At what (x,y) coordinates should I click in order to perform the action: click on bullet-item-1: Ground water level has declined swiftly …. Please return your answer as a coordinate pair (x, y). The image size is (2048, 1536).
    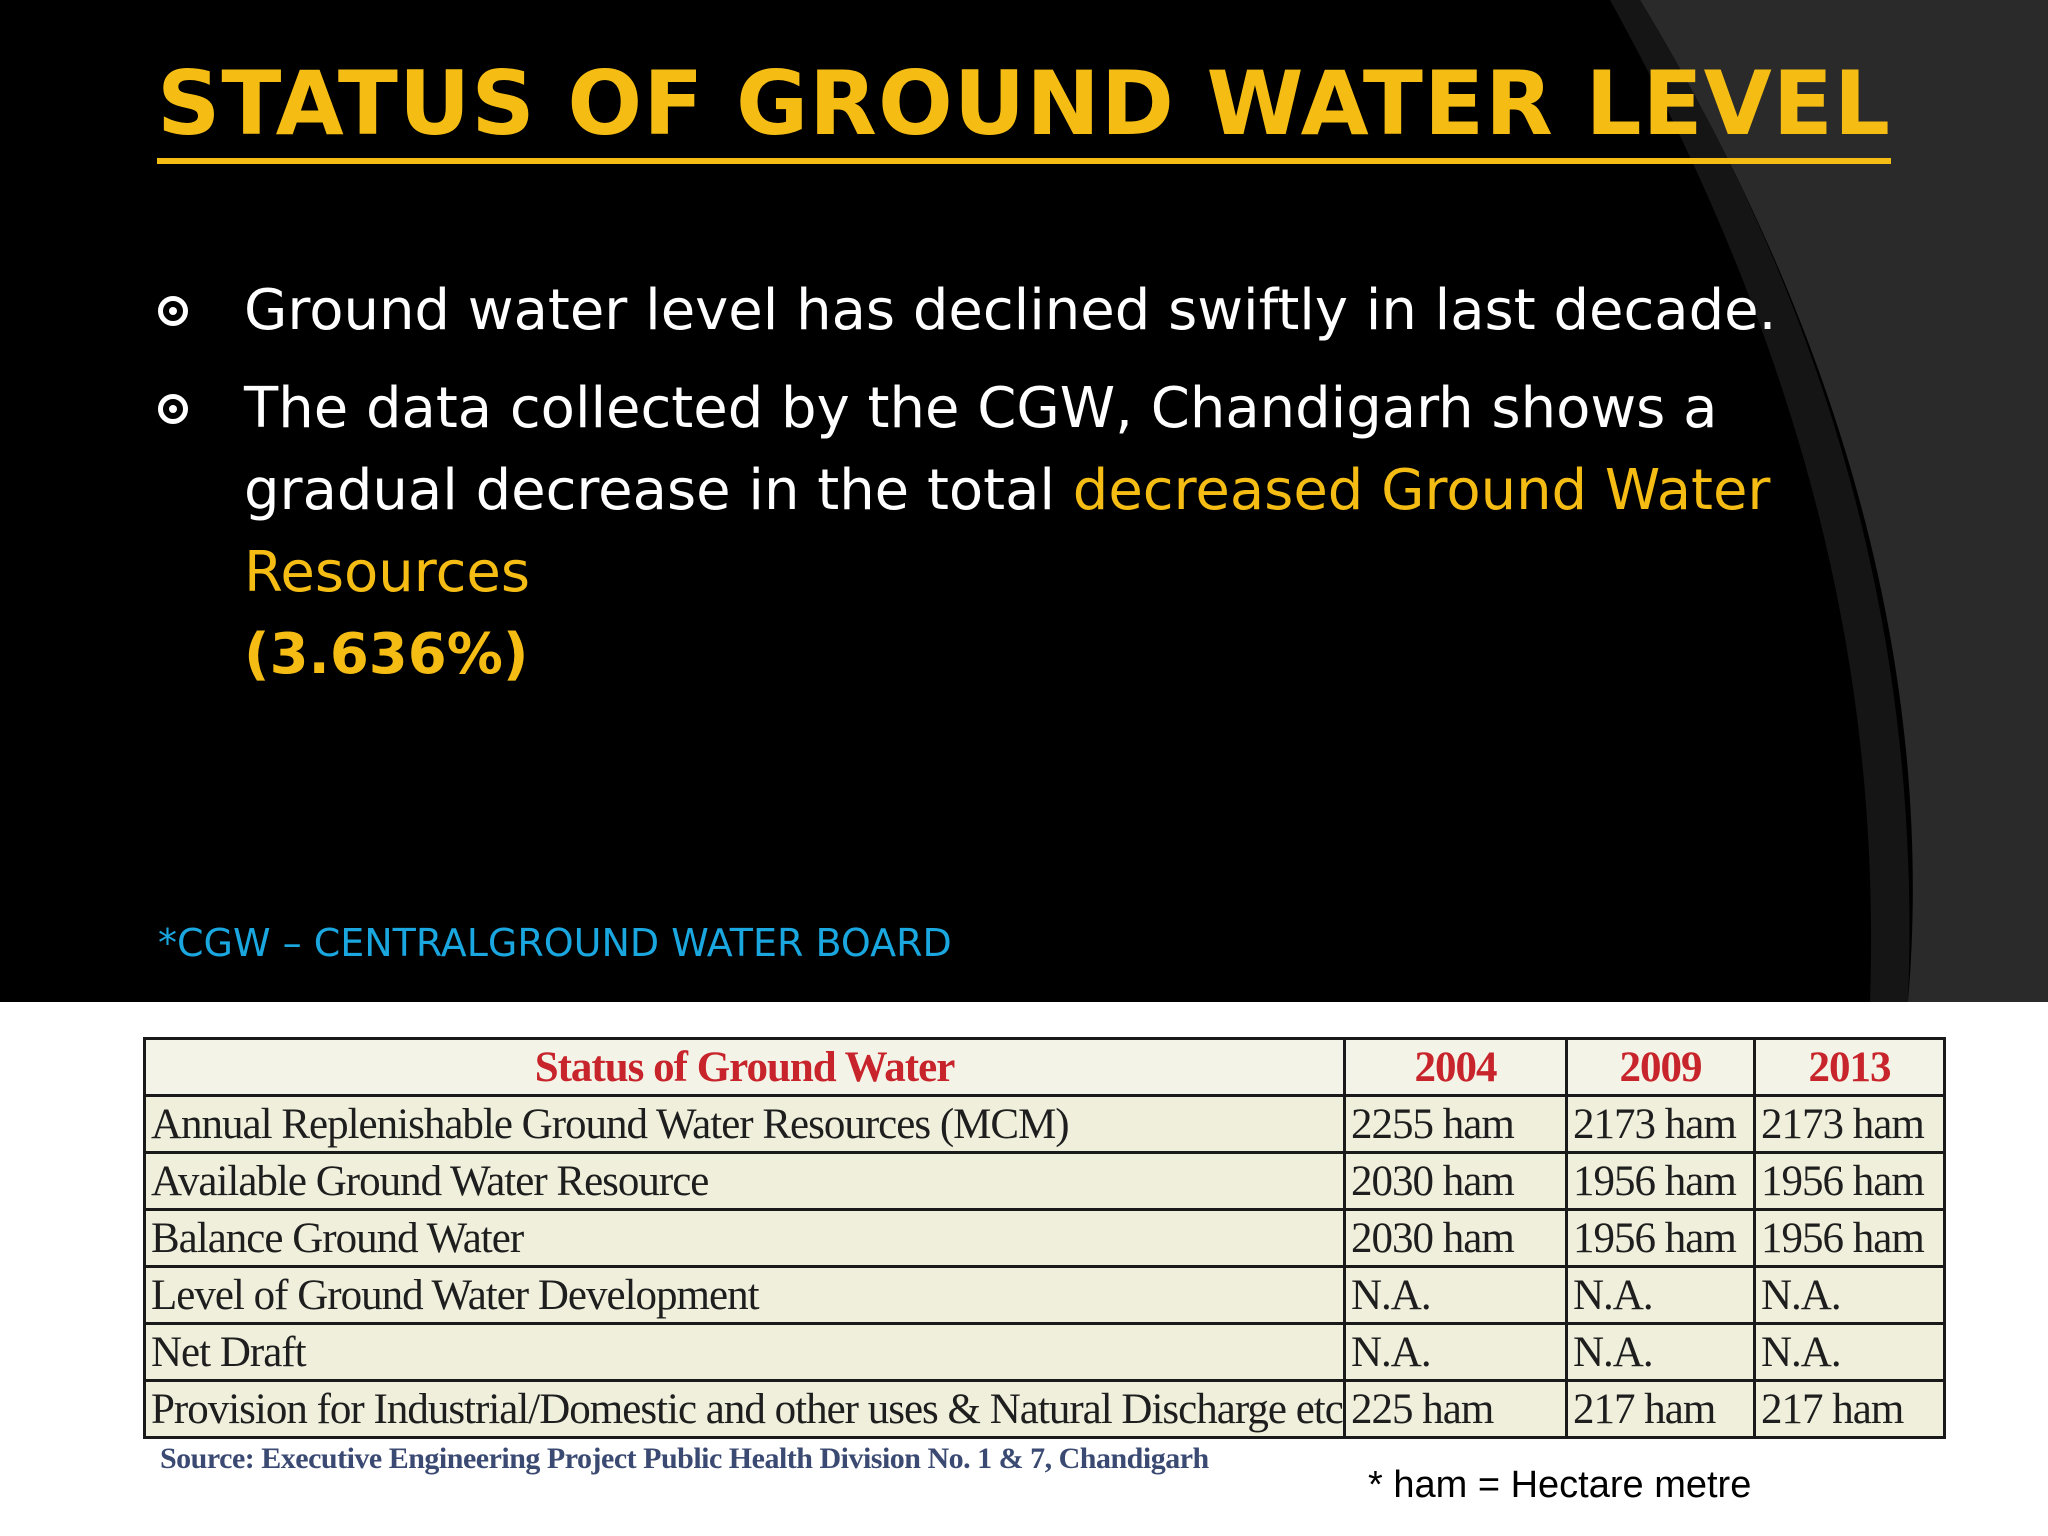
    Looking at the image, I should click on (1028, 311).